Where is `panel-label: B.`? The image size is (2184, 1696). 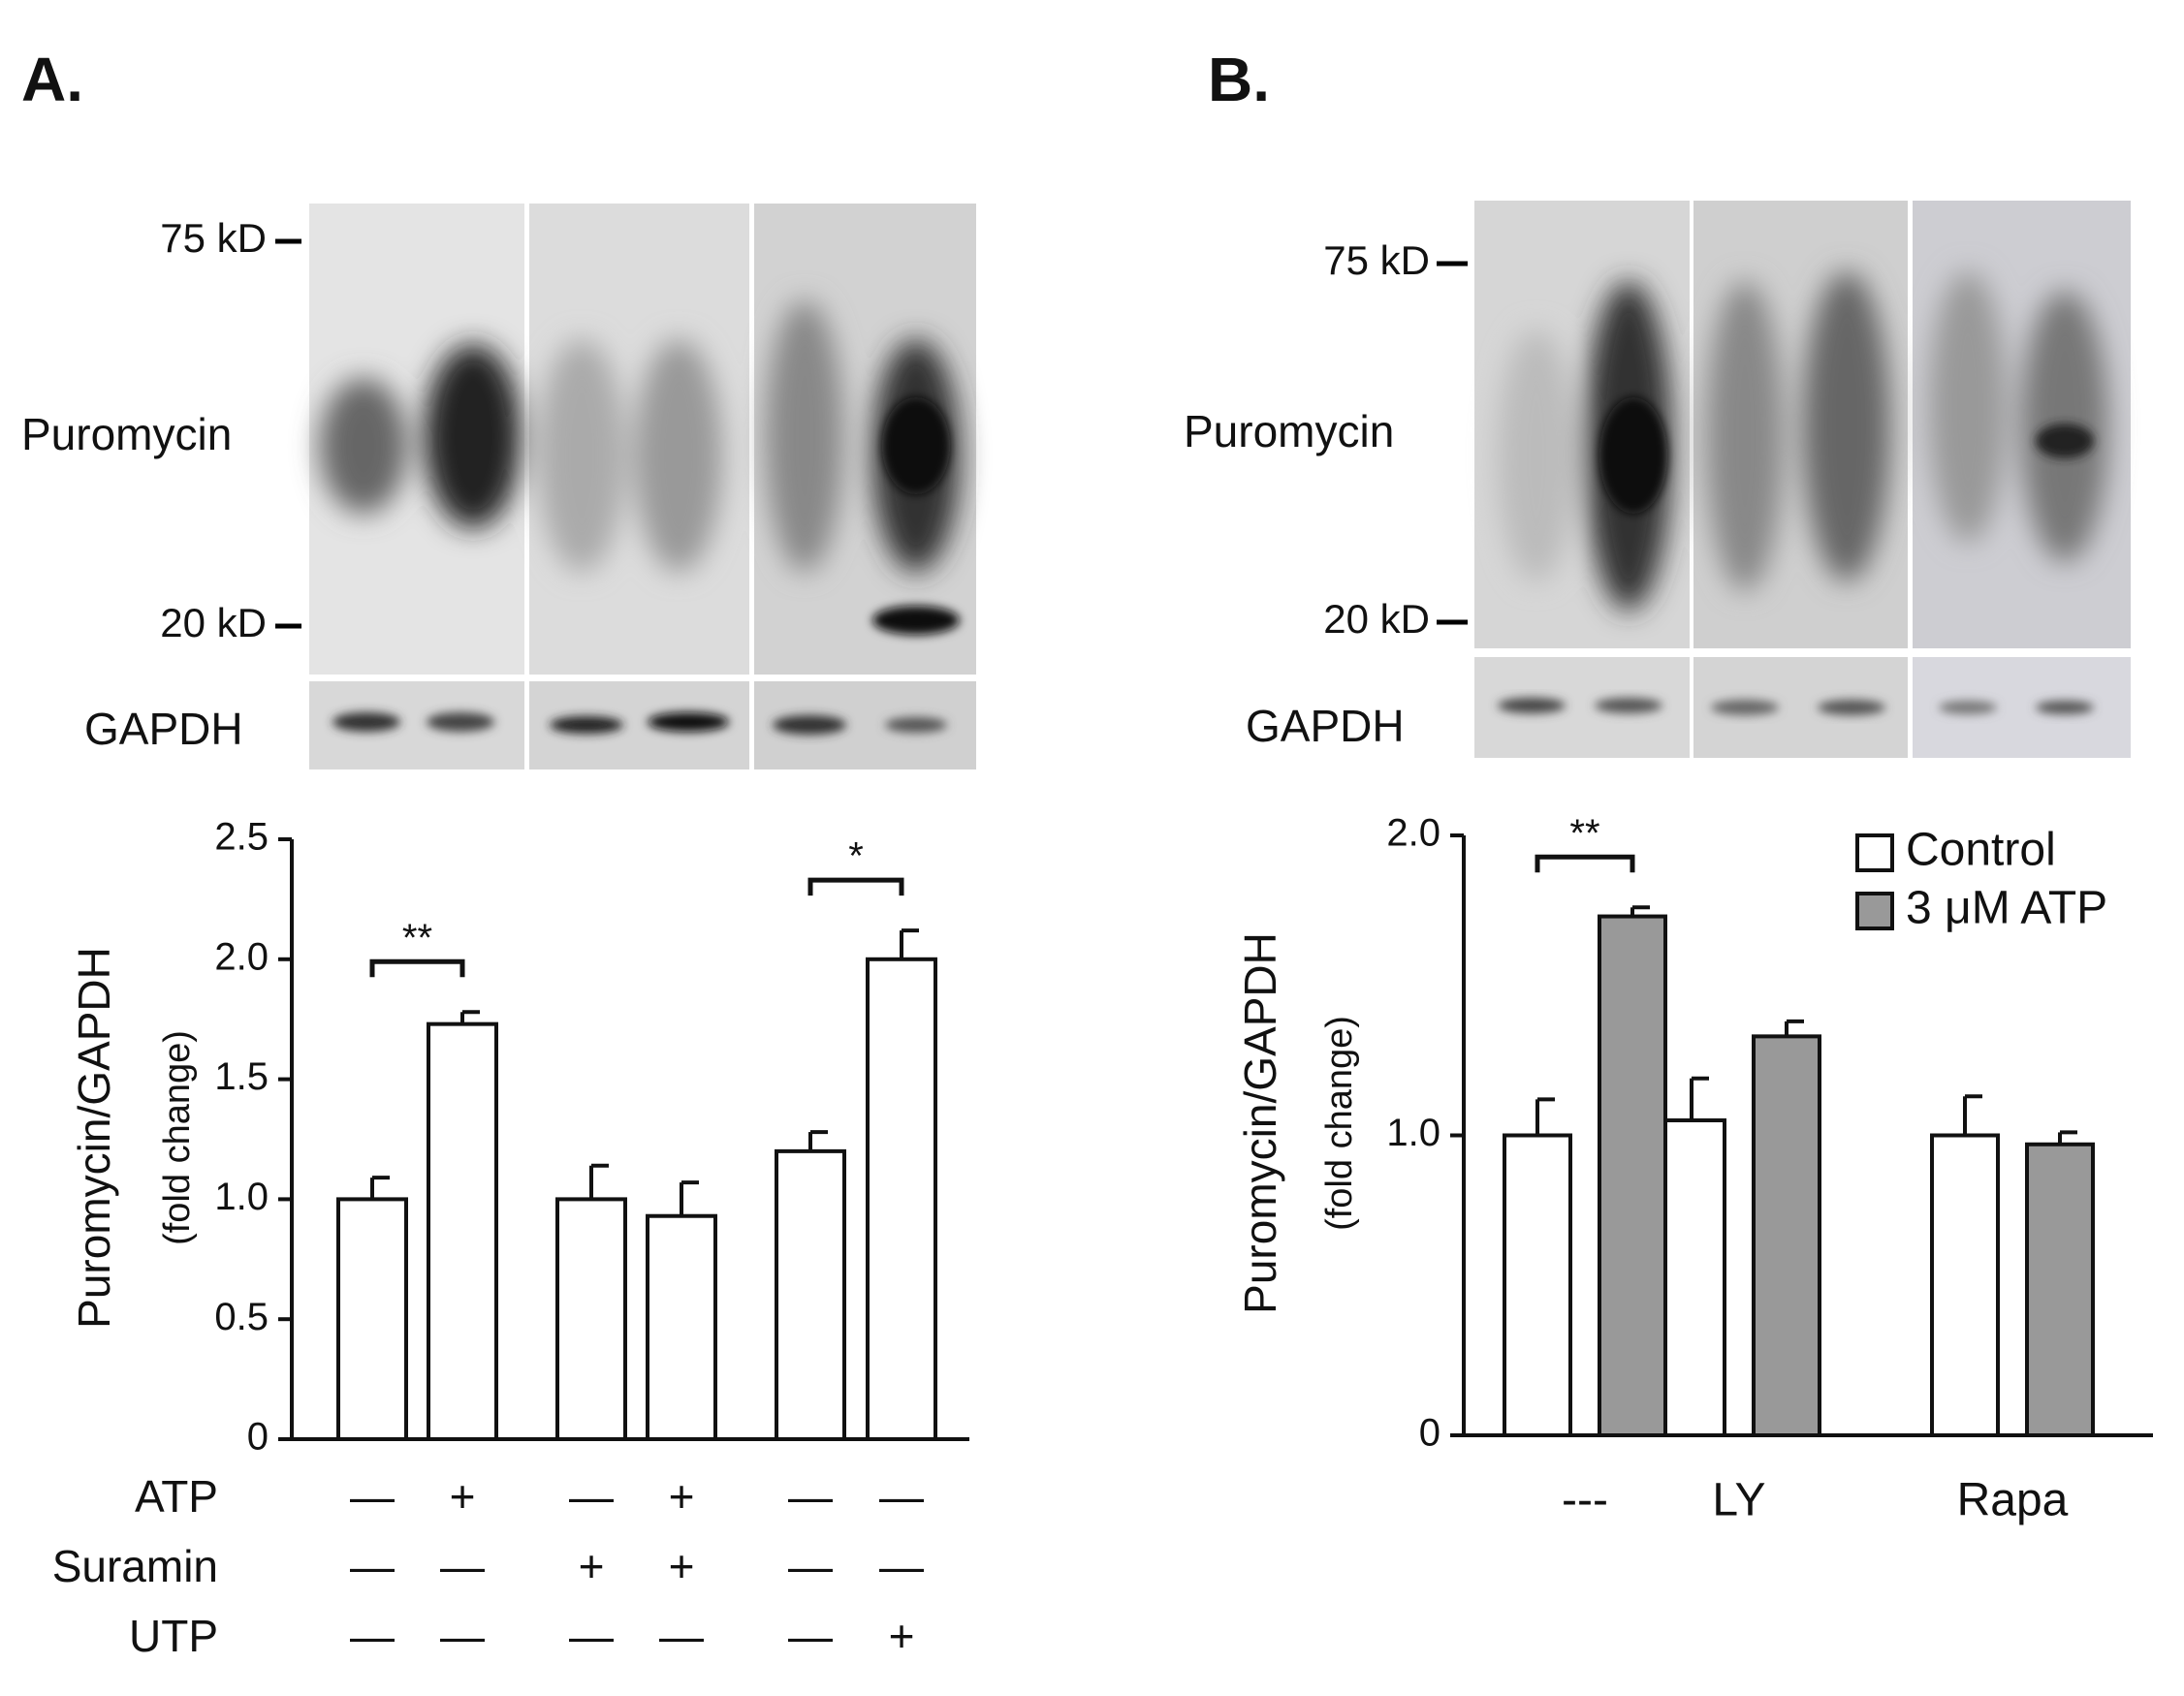
panel-label: B. is located at coordinates (1239, 79).